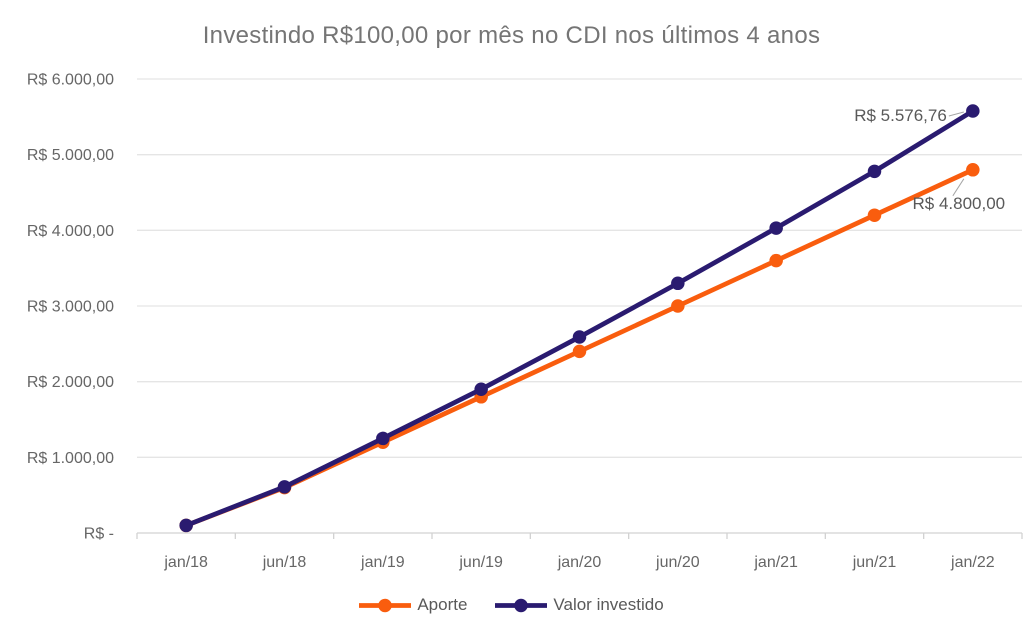  I want to click on legend-label: Valor investido, so click(608, 604).